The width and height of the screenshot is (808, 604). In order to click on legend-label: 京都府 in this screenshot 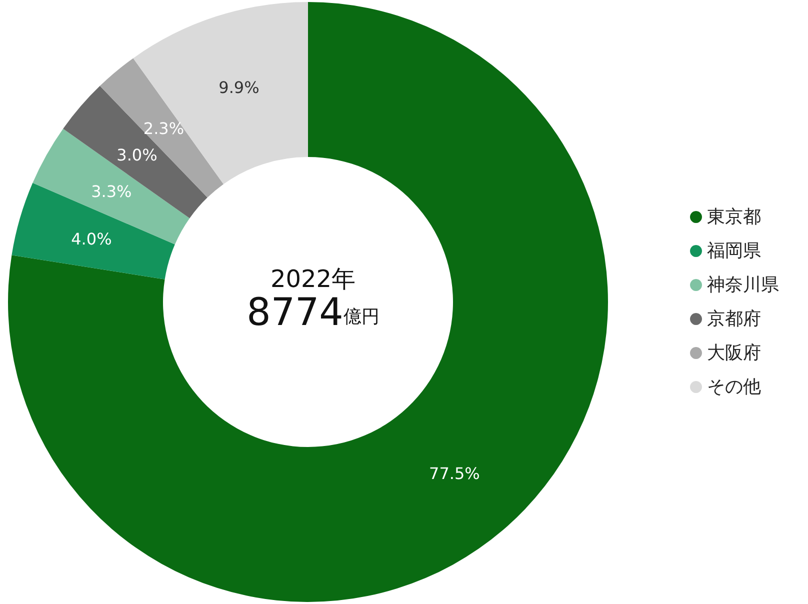, I will do `click(734, 319)`.